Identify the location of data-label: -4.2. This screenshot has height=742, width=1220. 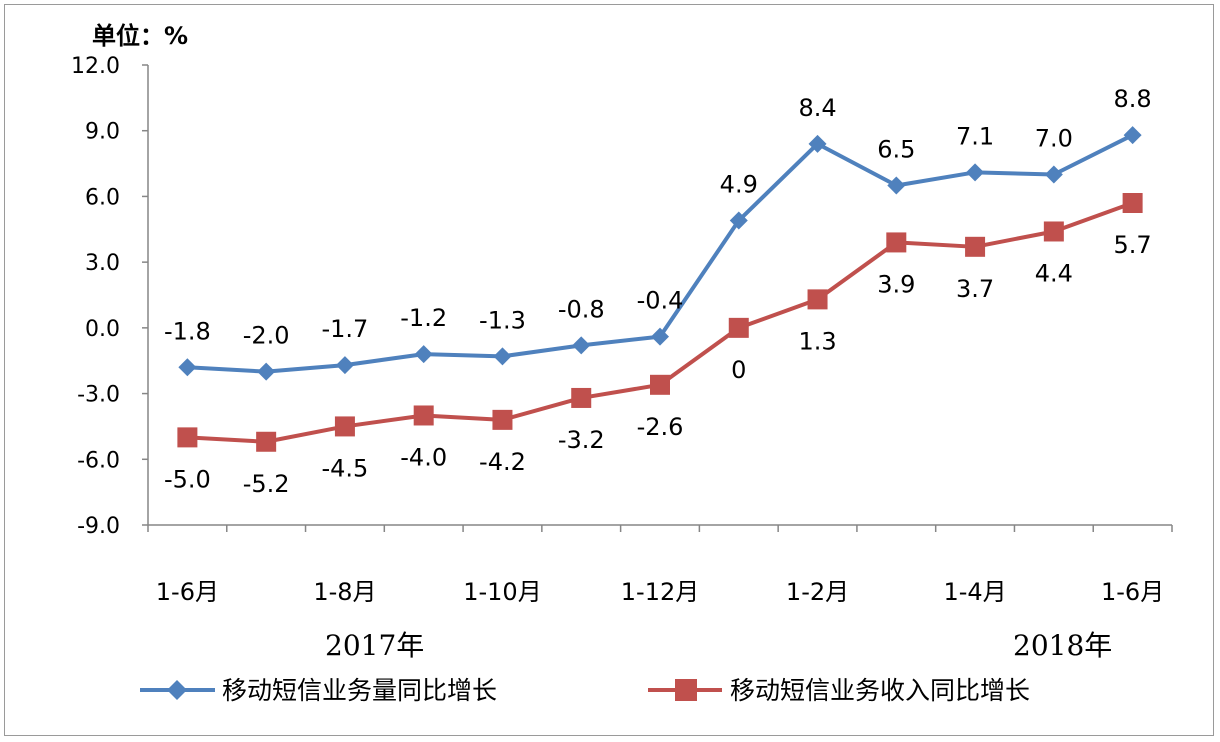
(502, 462).